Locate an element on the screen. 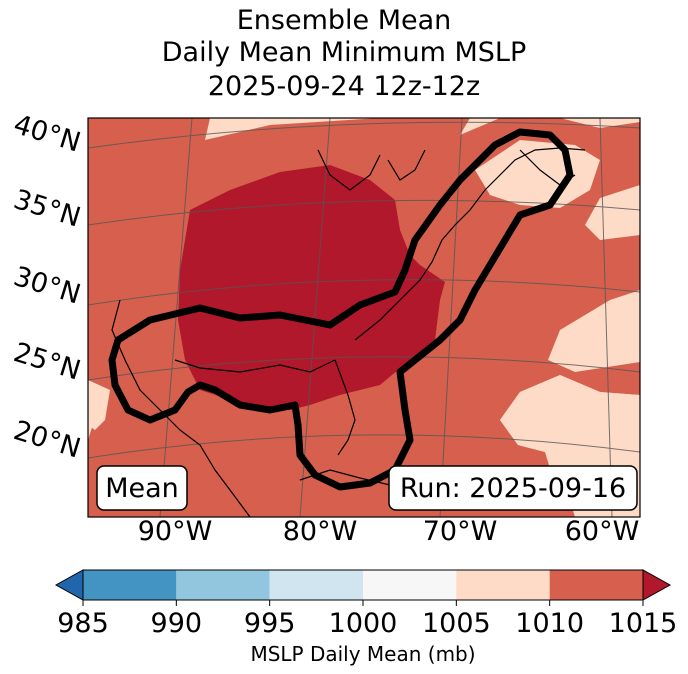  colorbar-tick-label: 985 is located at coordinates (83, 623).